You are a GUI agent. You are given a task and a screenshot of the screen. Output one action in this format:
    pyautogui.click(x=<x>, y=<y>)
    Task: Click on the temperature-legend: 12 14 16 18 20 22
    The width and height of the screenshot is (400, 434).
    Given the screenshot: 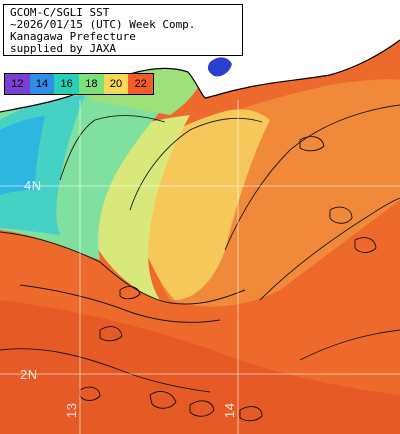 What is the action you would take?
    pyautogui.click(x=79, y=84)
    